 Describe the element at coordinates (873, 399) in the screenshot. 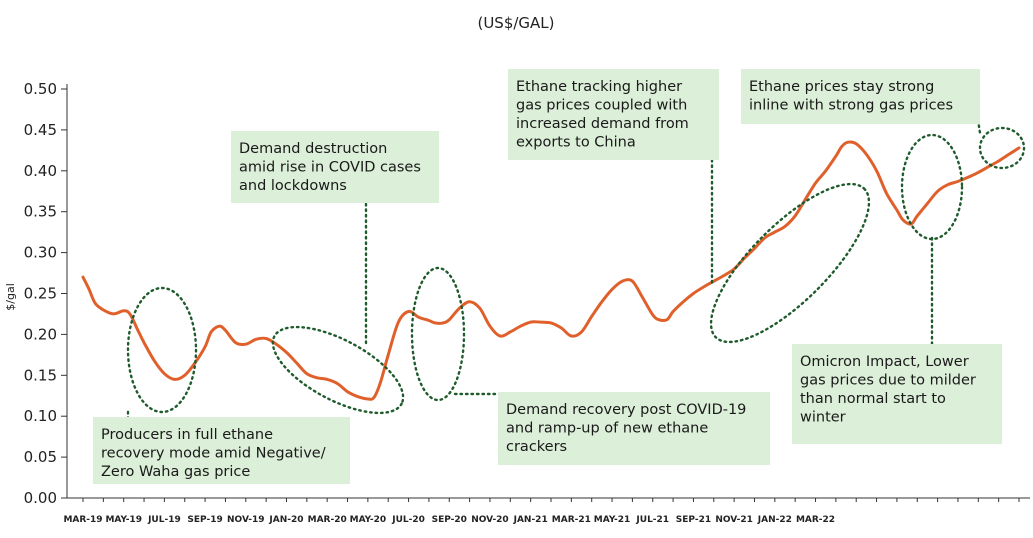

I see `annotation-text: than normal start to` at that location.